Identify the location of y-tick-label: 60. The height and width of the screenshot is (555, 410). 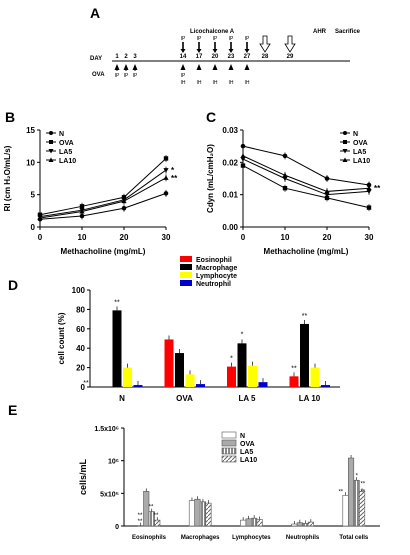
(80, 329).